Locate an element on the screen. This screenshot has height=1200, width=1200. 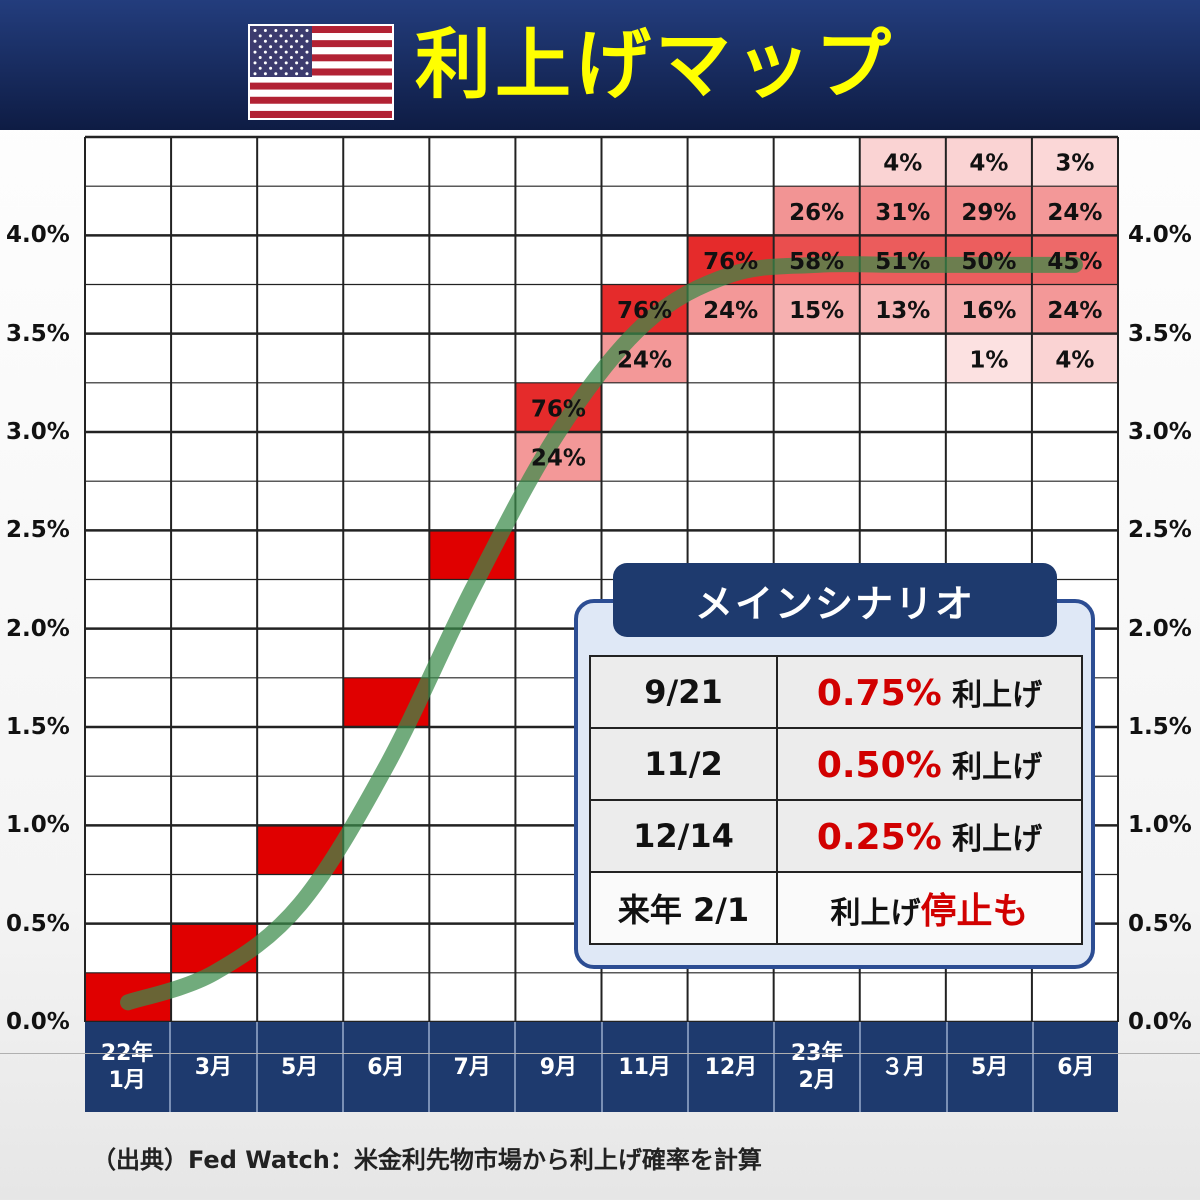
x-tick-label: ３月 is located at coordinates (904, 1067).